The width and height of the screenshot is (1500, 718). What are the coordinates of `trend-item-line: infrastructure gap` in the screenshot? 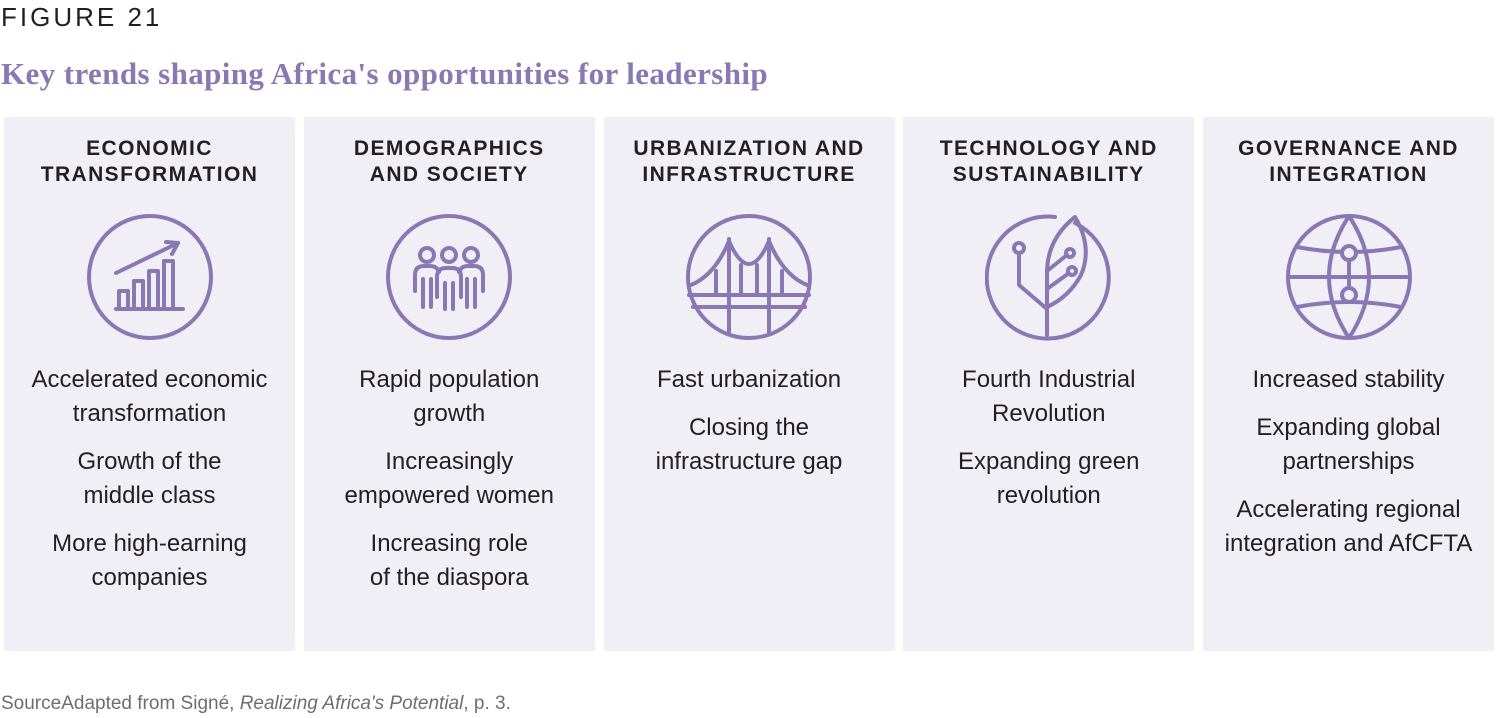 It's located at (749, 461).